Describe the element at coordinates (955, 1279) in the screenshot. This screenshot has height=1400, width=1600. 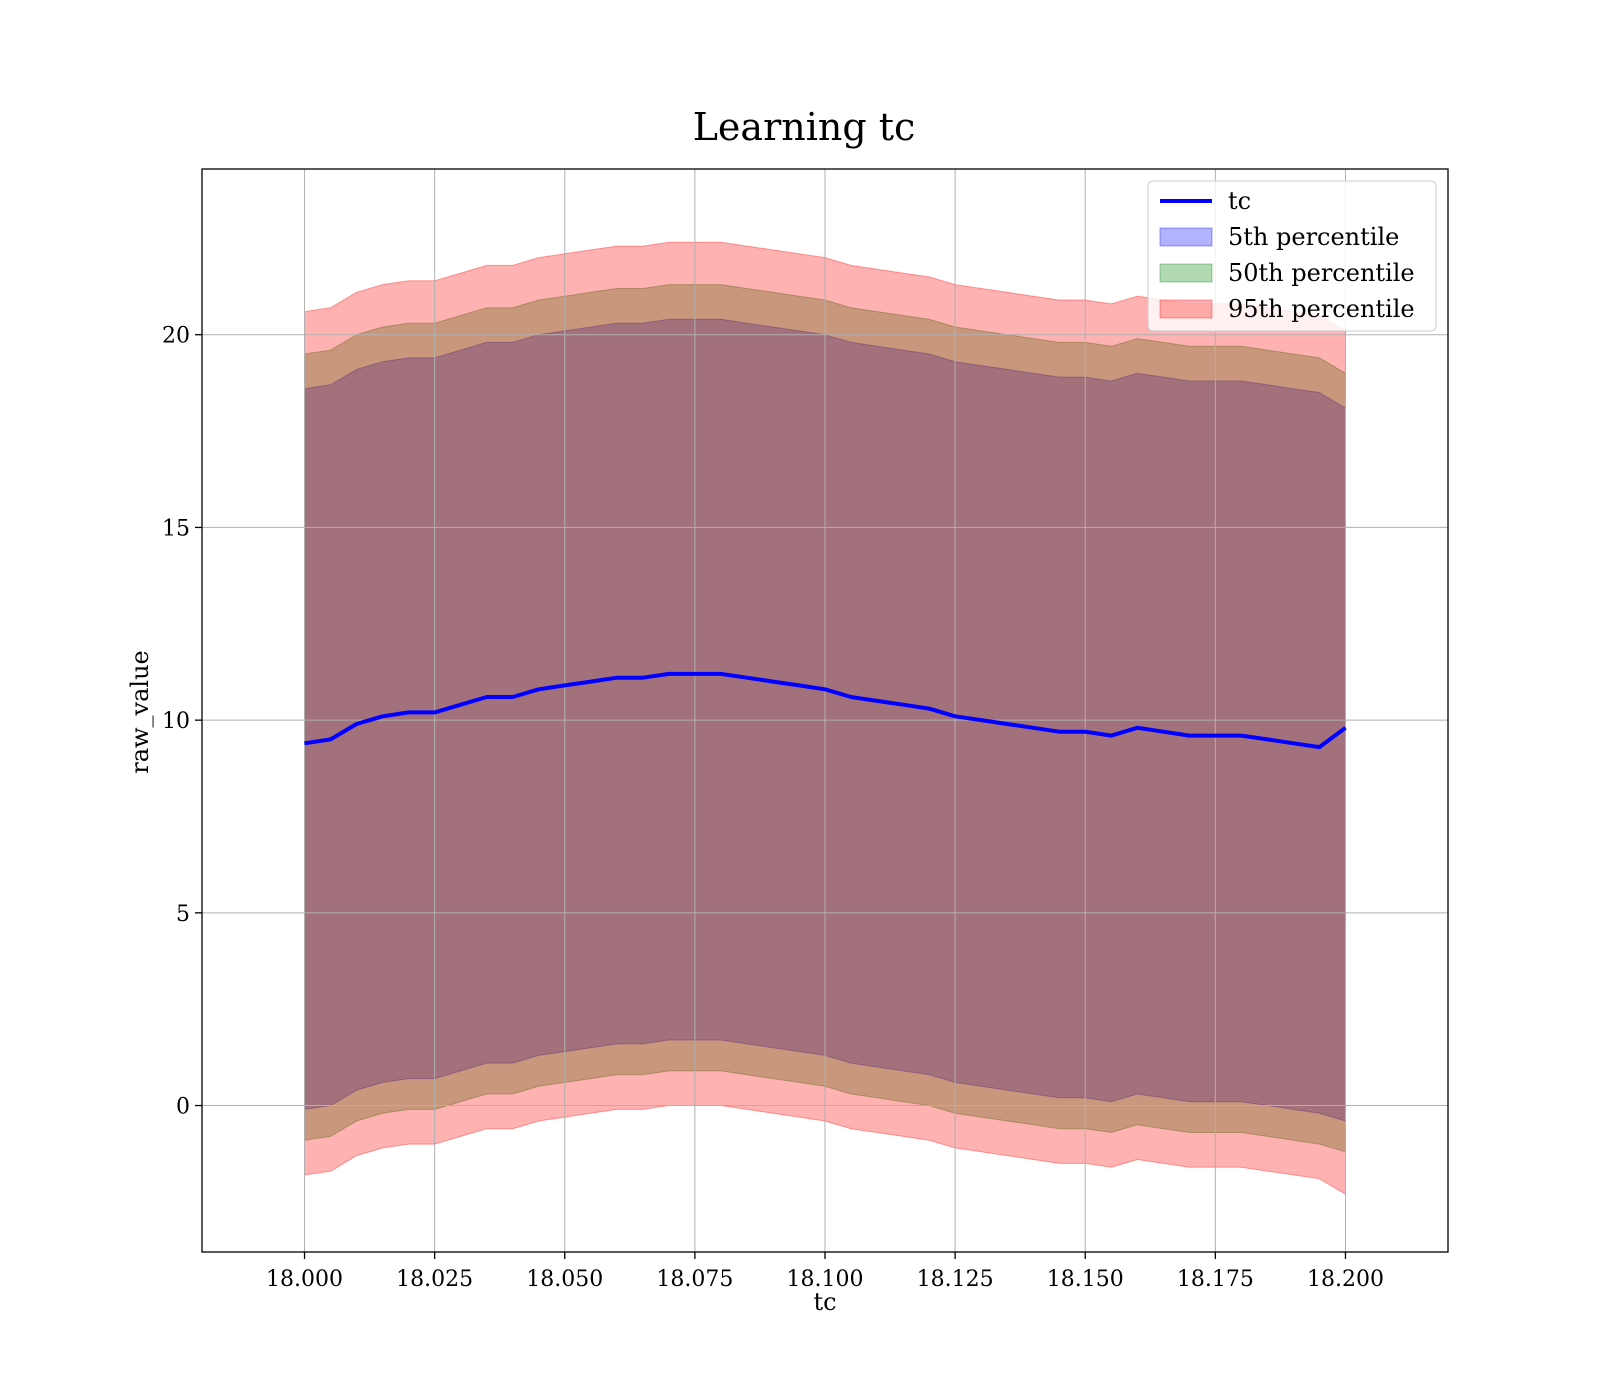
I see `x-tick-label: 18.125` at that location.